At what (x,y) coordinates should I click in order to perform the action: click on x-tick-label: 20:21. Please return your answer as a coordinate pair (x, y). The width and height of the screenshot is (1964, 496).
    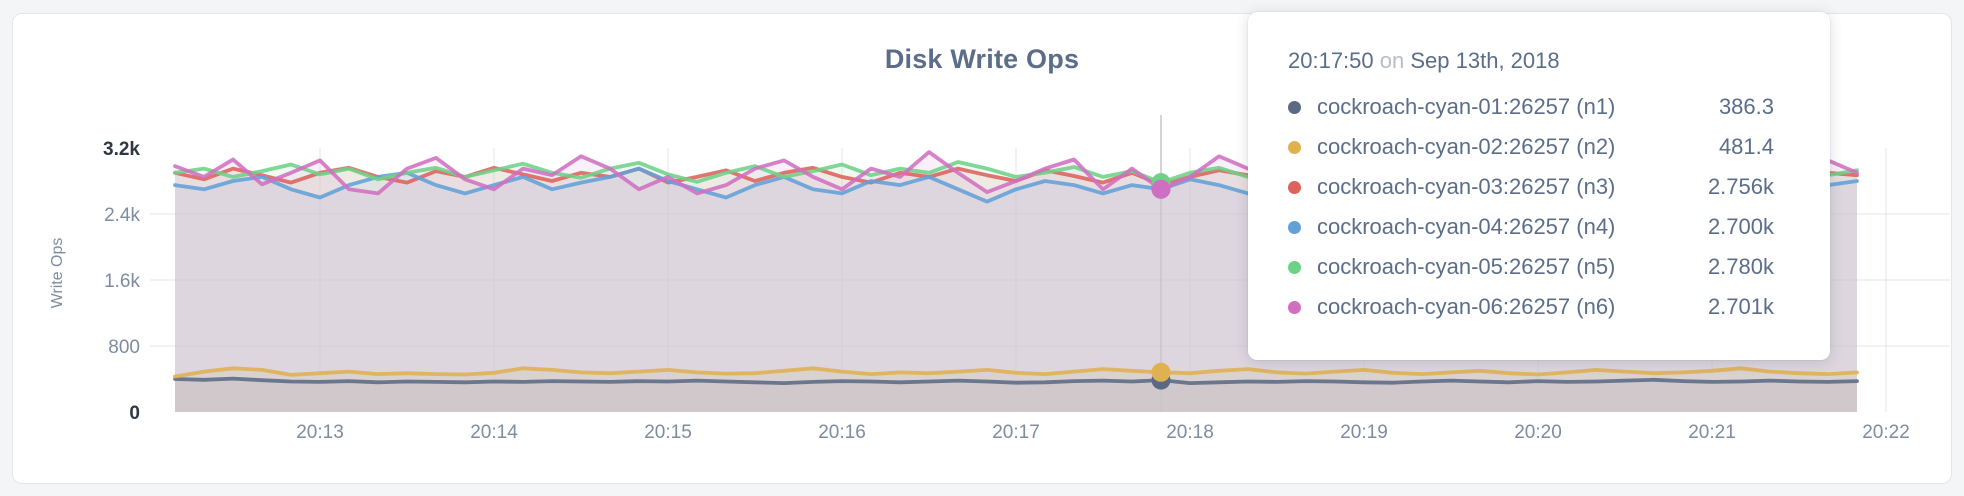
    Looking at the image, I should click on (1712, 432).